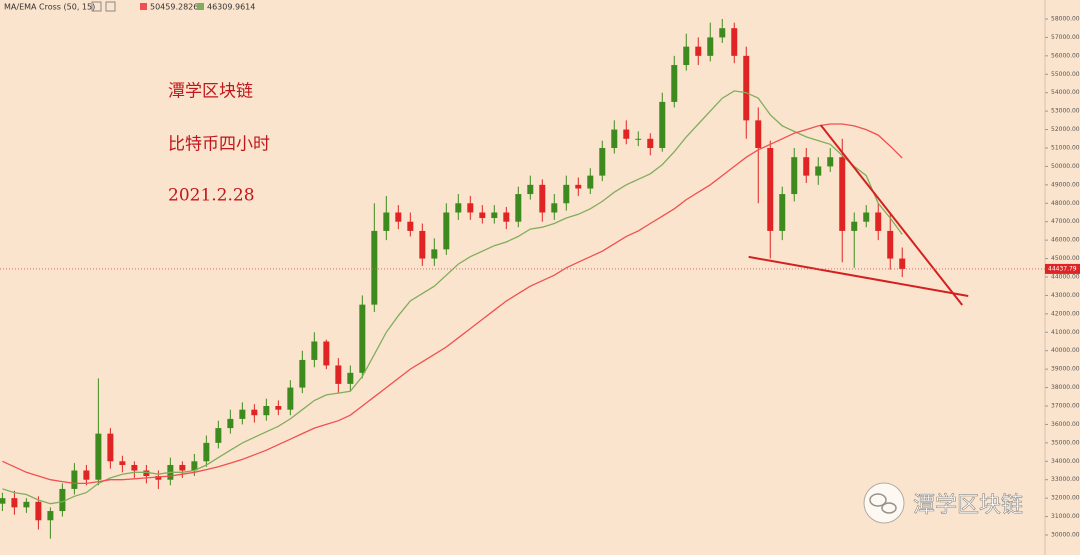  Describe the element at coordinates (1065, 479) in the screenshot. I see `y-tick-label: 33000.00` at that location.